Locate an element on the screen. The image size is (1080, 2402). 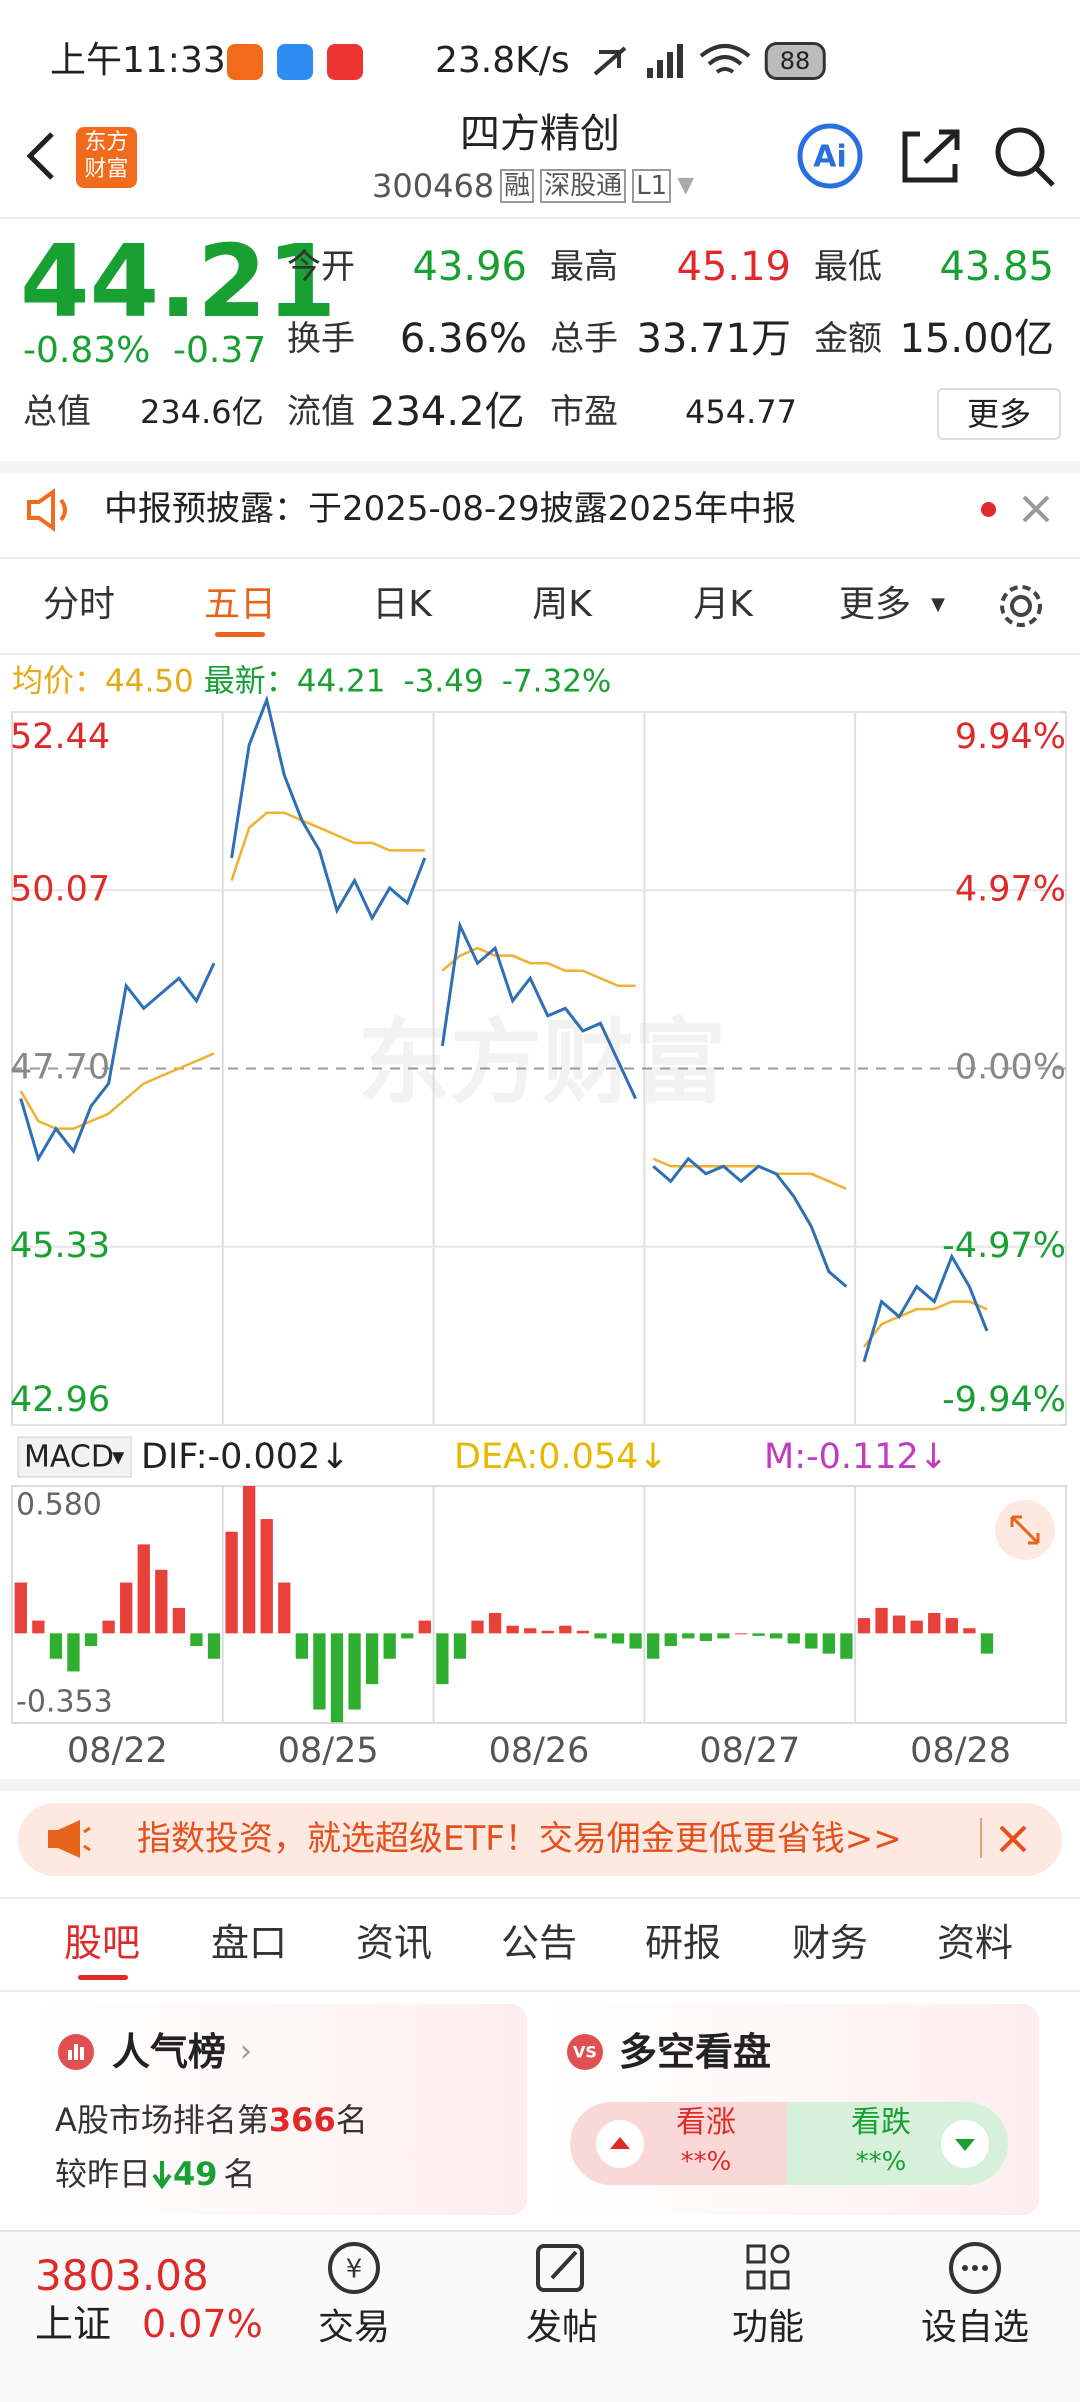
ad-banner is located at coordinates (540, 1839).